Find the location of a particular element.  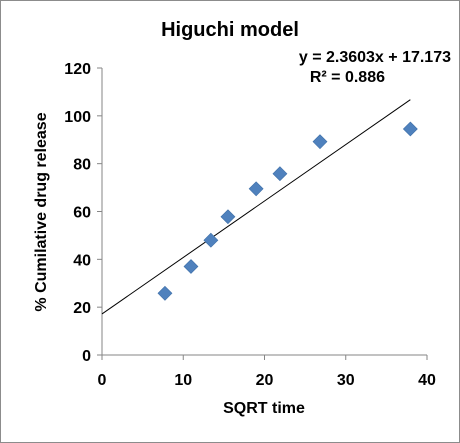

y-tick-label: 40 is located at coordinates (82, 260).